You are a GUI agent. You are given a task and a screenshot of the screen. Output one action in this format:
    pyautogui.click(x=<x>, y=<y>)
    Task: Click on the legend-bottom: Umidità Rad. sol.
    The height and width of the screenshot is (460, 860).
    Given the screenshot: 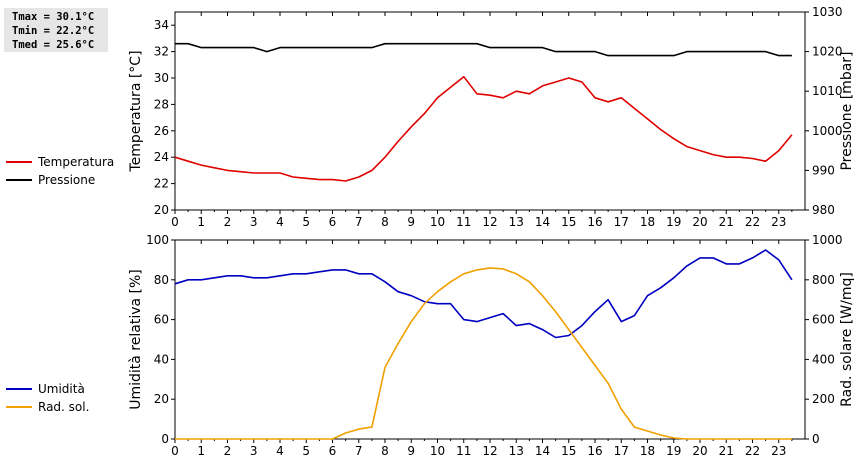 What is the action you would take?
    pyautogui.click(x=47, y=398)
    